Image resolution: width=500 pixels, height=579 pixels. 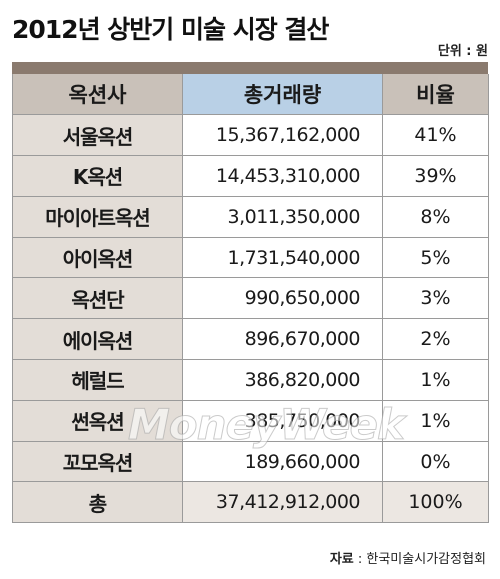 I want to click on row-name: 꼬모옥션, so click(x=97, y=461).